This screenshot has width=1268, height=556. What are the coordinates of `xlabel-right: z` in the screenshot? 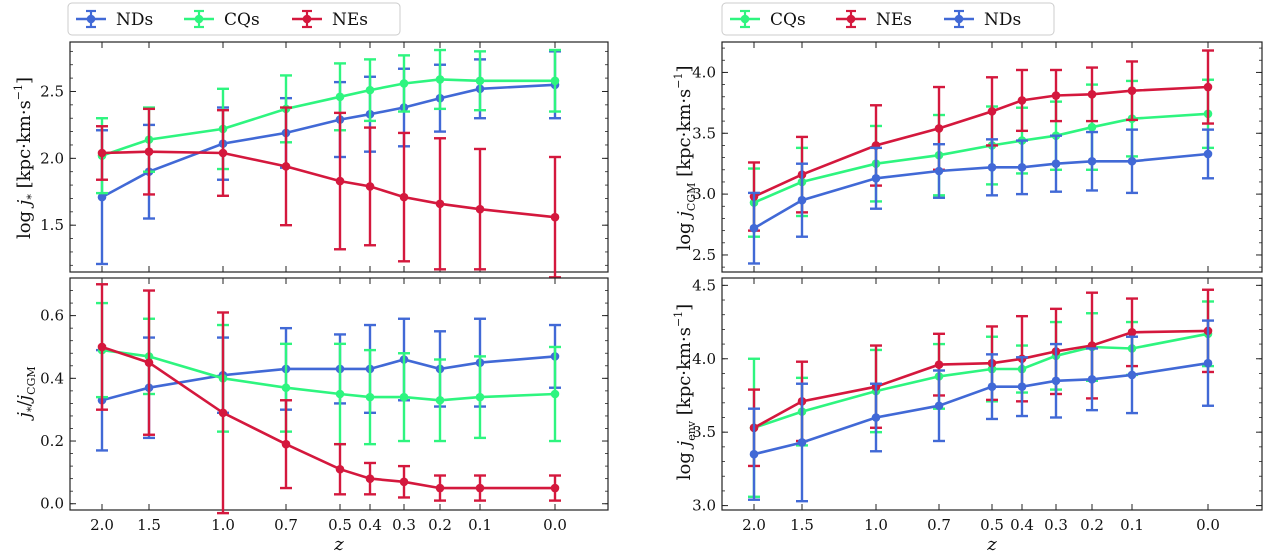 It's located at (991, 544).